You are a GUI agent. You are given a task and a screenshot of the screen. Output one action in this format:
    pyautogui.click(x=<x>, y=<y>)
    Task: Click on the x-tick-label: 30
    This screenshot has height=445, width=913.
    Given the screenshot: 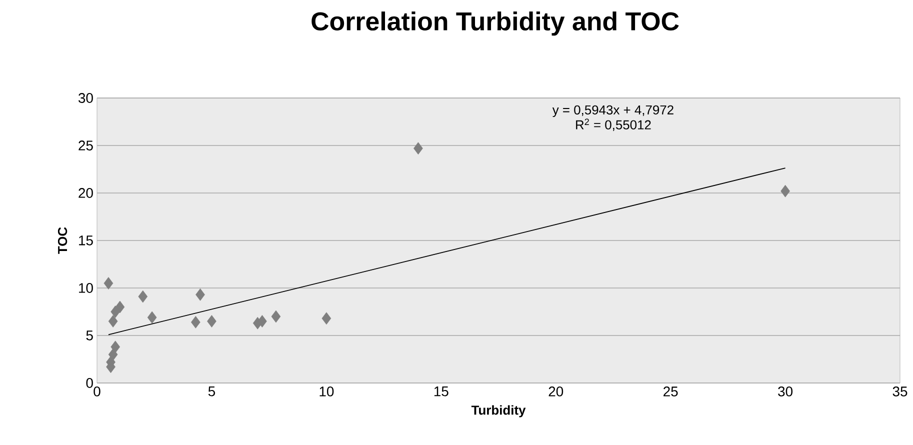 What is the action you would take?
    pyautogui.click(x=785, y=391)
    